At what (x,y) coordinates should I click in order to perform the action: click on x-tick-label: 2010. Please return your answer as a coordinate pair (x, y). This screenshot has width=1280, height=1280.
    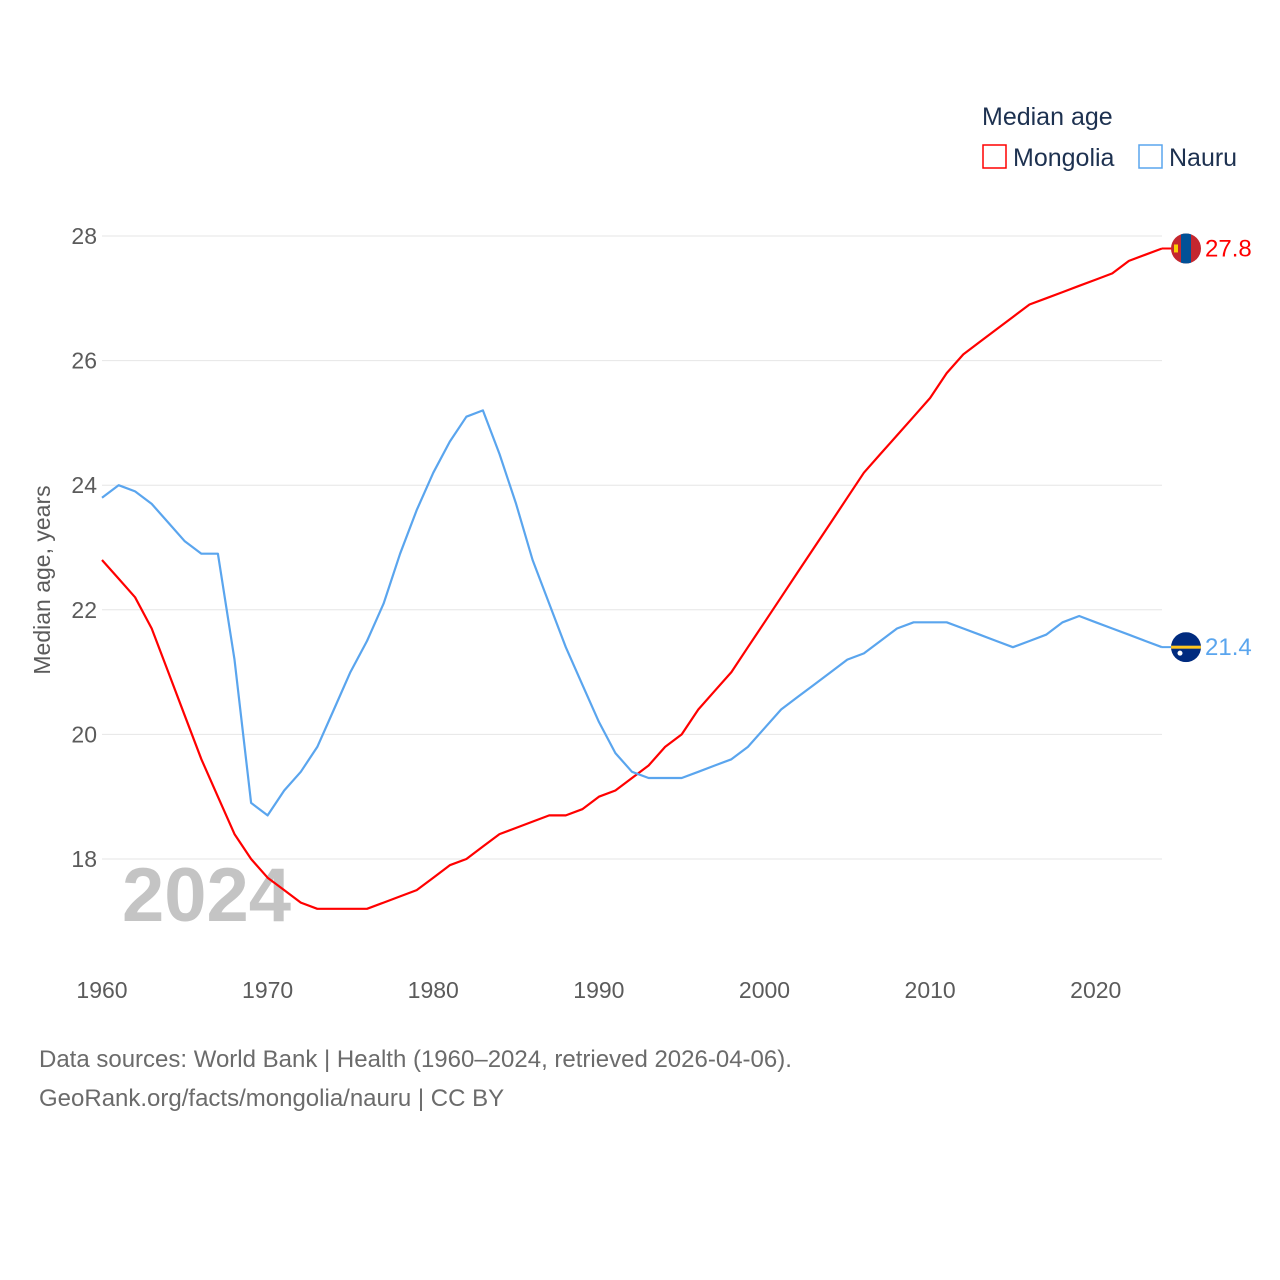
    Looking at the image, I should click on (930, 990).